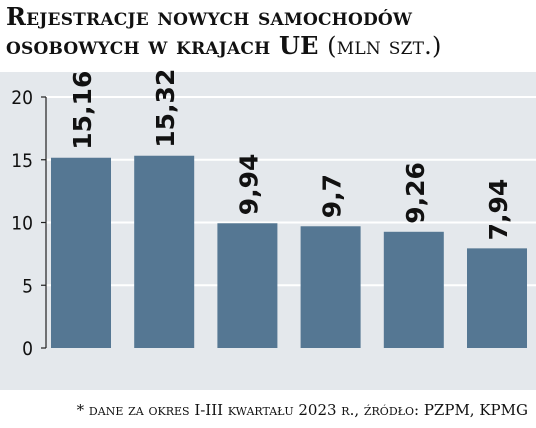  What do you see at coordinates (22, 98) in the screenshot?
I see `y-tick-label: 20` at bounding box center [22, 98].